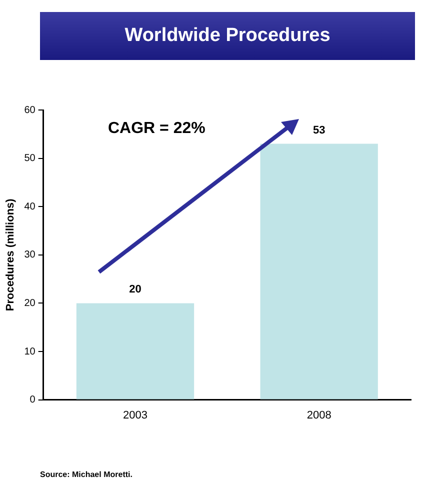 Image resolution: width=423 pixels, height=483 pixels. I want to click on chart-title: Worldwide Procedures, so click(227, 36).